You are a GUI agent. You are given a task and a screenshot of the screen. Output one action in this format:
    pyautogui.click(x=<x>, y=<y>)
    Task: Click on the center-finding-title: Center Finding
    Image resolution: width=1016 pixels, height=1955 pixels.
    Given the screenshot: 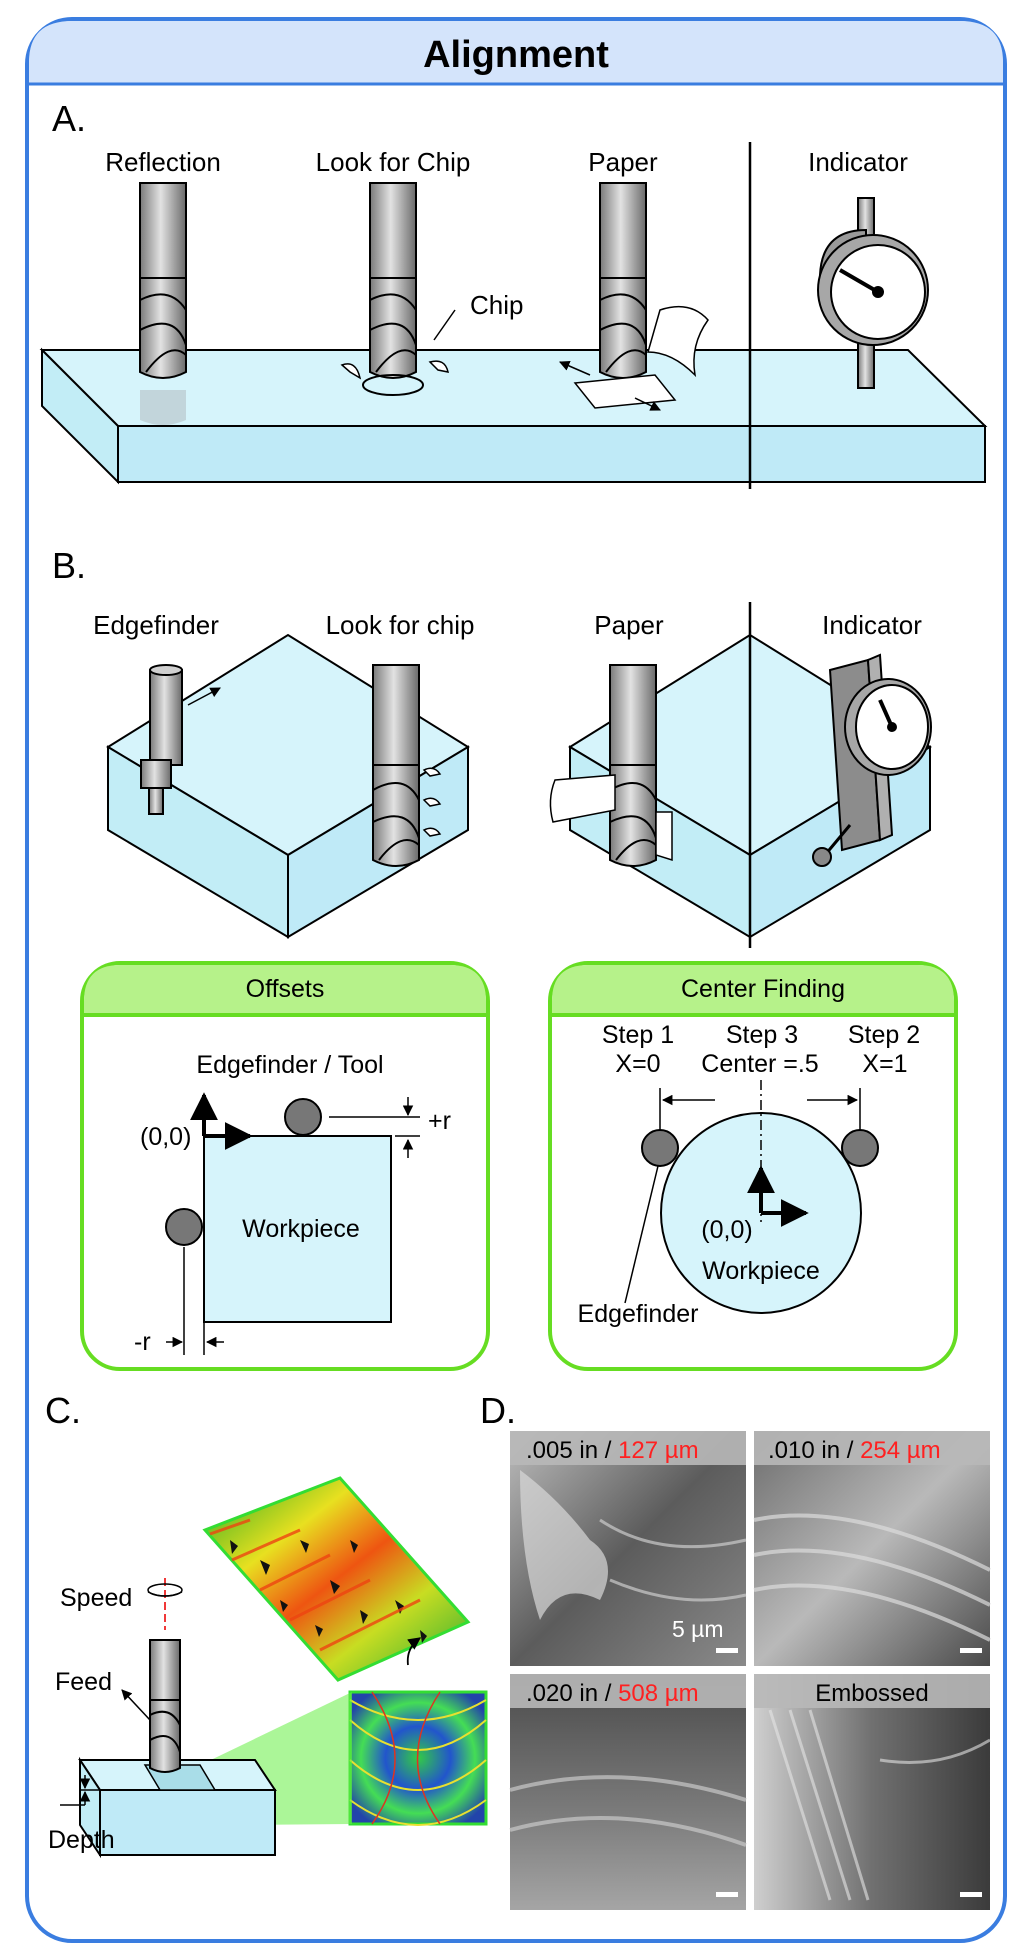 What is the action you would take?
    pyautogui.click(x=763, y=989)
    